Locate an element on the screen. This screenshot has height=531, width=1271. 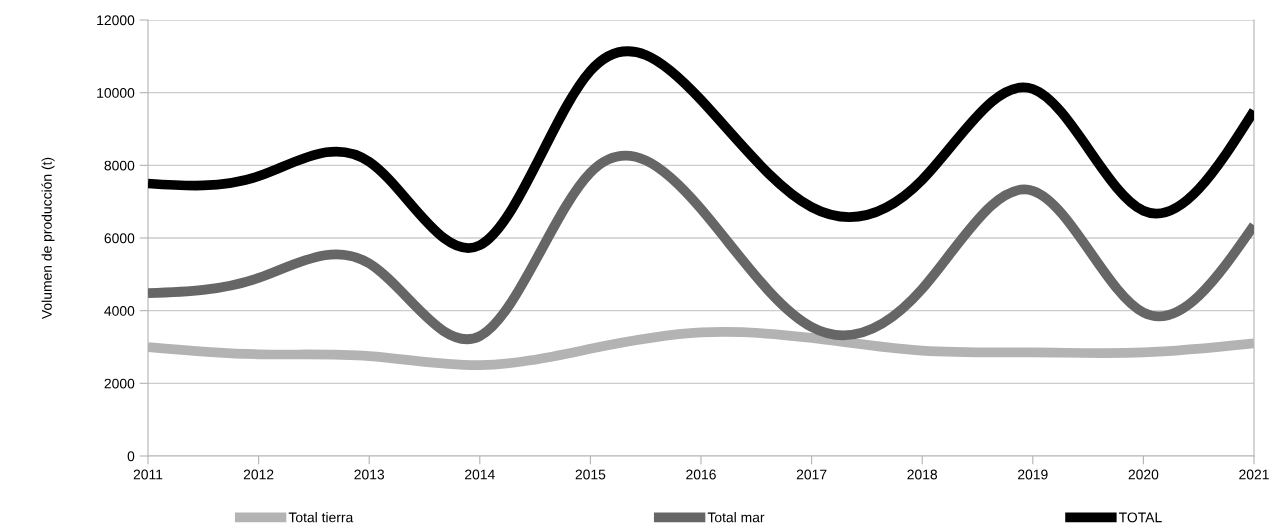
x-tick-label: 2021 is located at coordinates (1254, 474).